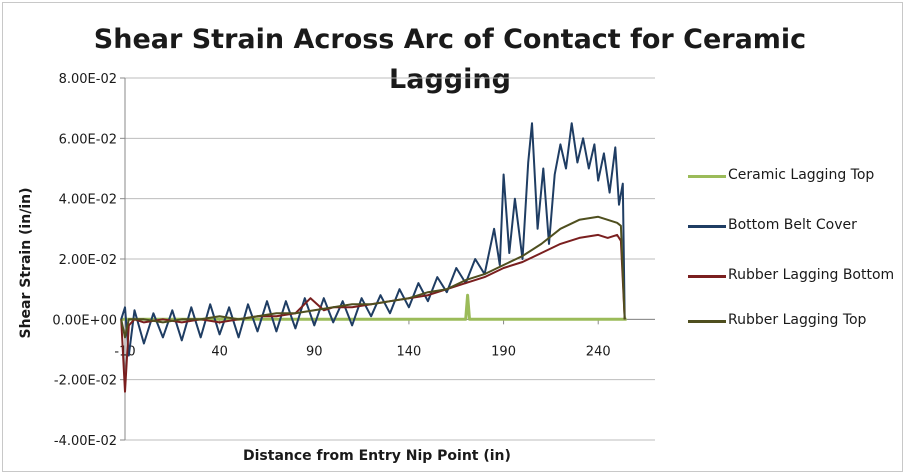  What do you see at coordinates (314, 351) in the screenshot?
I see `x-tick-label: 90` at bounding box center [314, 351].